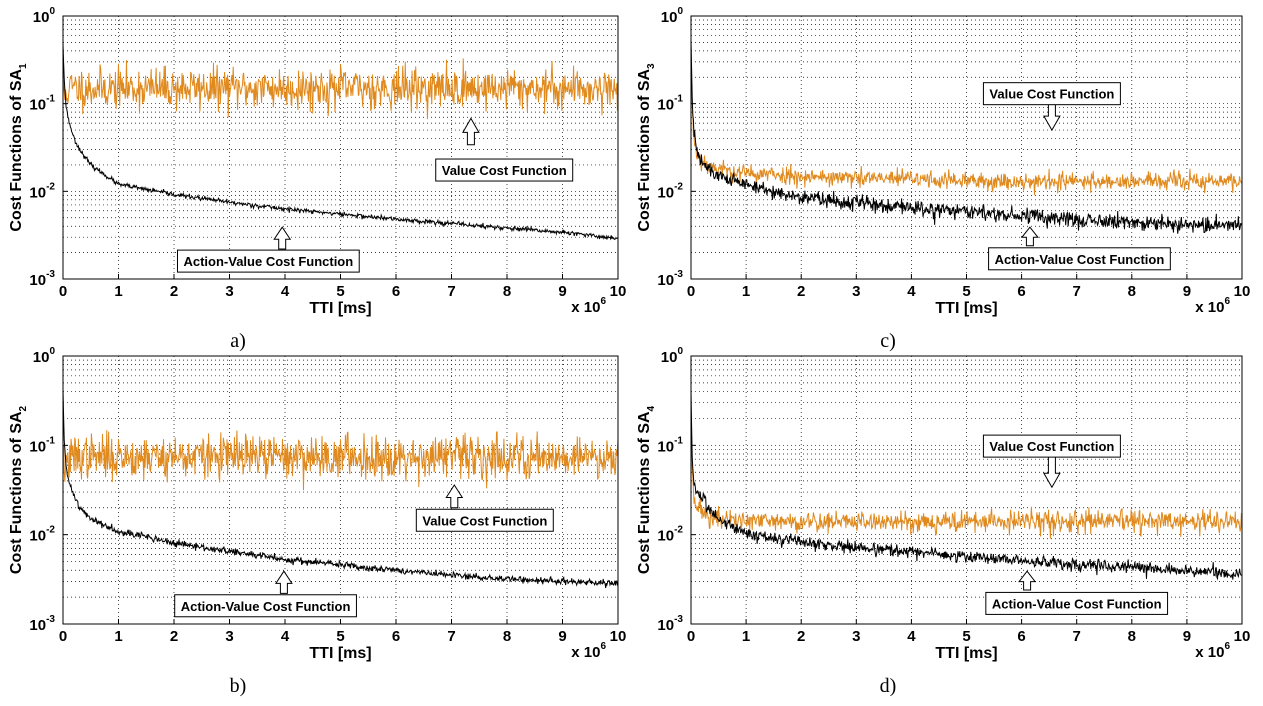 The width and height of the screenshot is (1263, 706). I want to click on y-axis-label: Cost Functions of SA4, so click(646, 489).